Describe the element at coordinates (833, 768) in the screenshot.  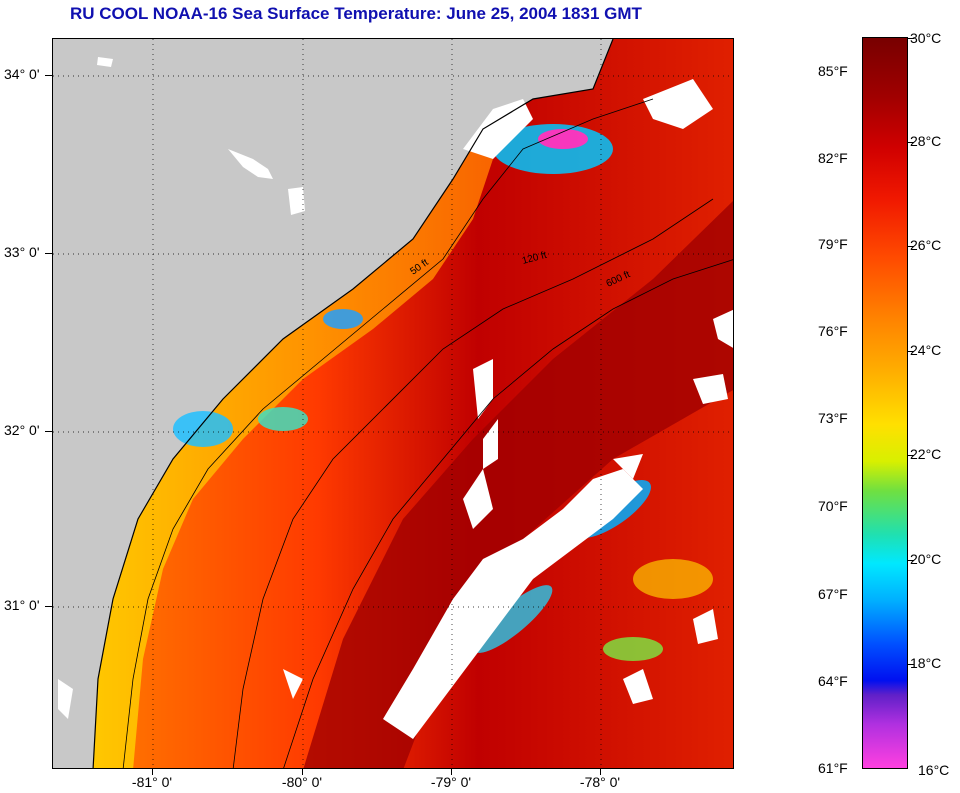
I see `colorbar-f-label: 61°F` at that location.